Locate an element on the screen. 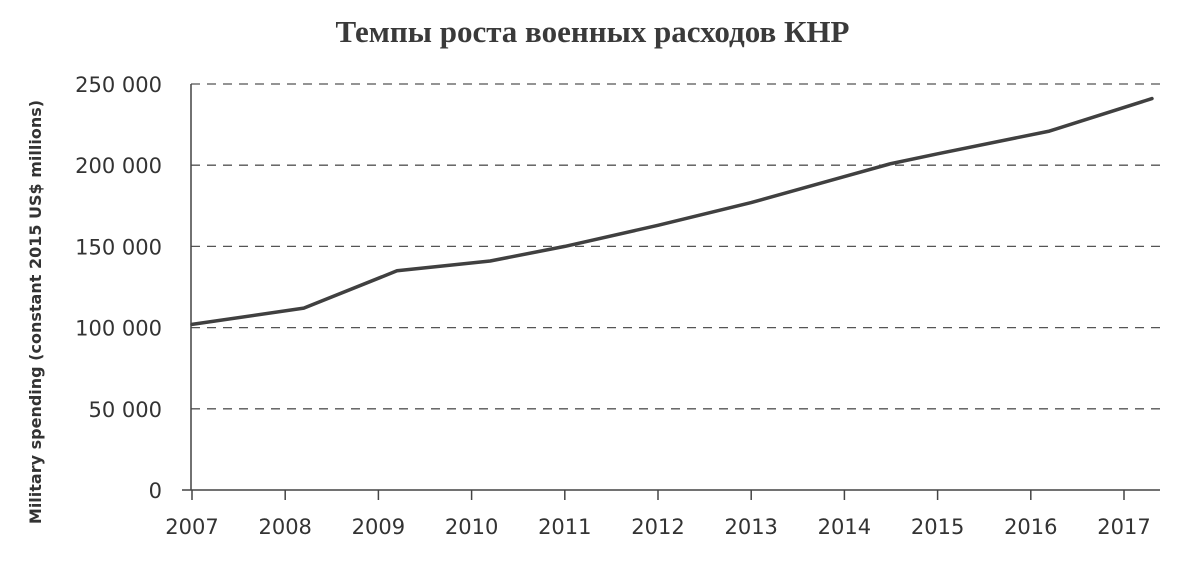 Image resolution: width=1185 pixels, height=563 pixels. x-tick-label: 2007 is located at coordinates (191, 527).